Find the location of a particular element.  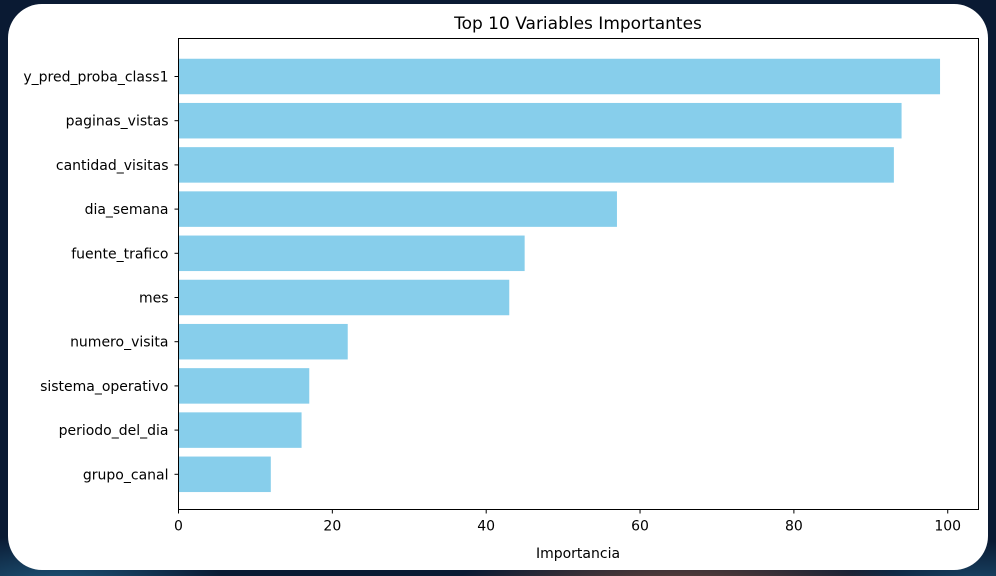

bar-sistema_operativo is located at coordinates (244, 386).